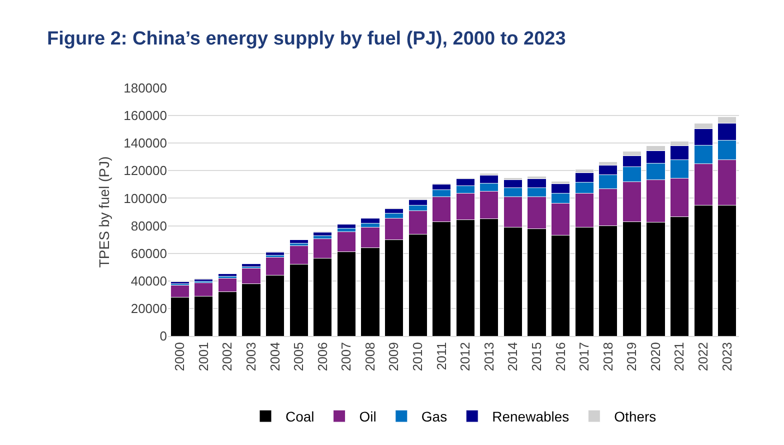 The width and height of the screenshot is (784, 445). Describe the element at coordinates (298, 357) in the screenshot. I see `x-tick-label: 2005` at that location.